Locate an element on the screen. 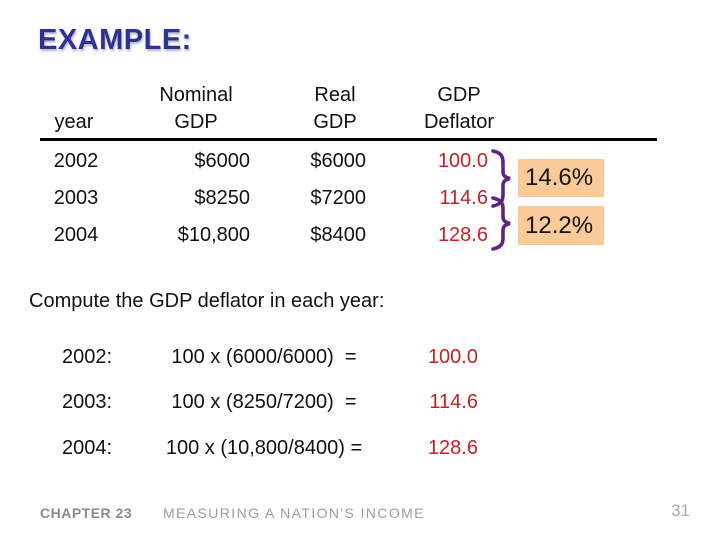 Image resolution: width=720 pixels, height=540 pixels. table-row-2002-real: $6000 is located at coordinates (338, 161).